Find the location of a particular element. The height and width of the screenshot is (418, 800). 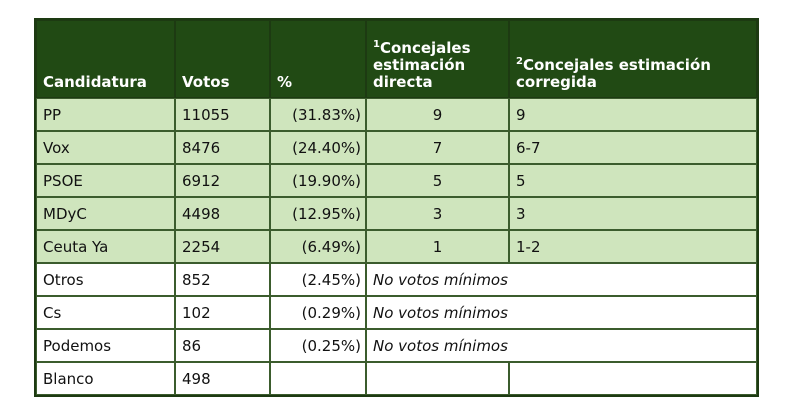

cell-concejales-corregida: 1-2 is located at coordinates (633, 246).